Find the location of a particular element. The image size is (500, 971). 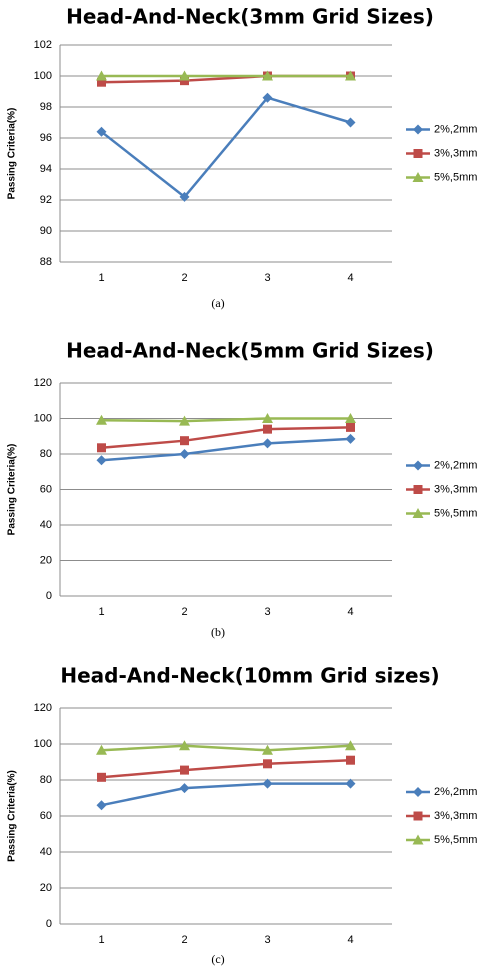

caption: (a) is located at coordinates (217, 303).